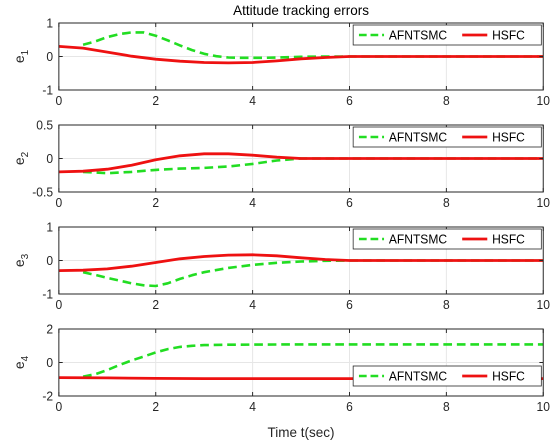 This screenshot has width=550, height=444. I want to click on y-tick-label: -0.5, so click(42, 192).